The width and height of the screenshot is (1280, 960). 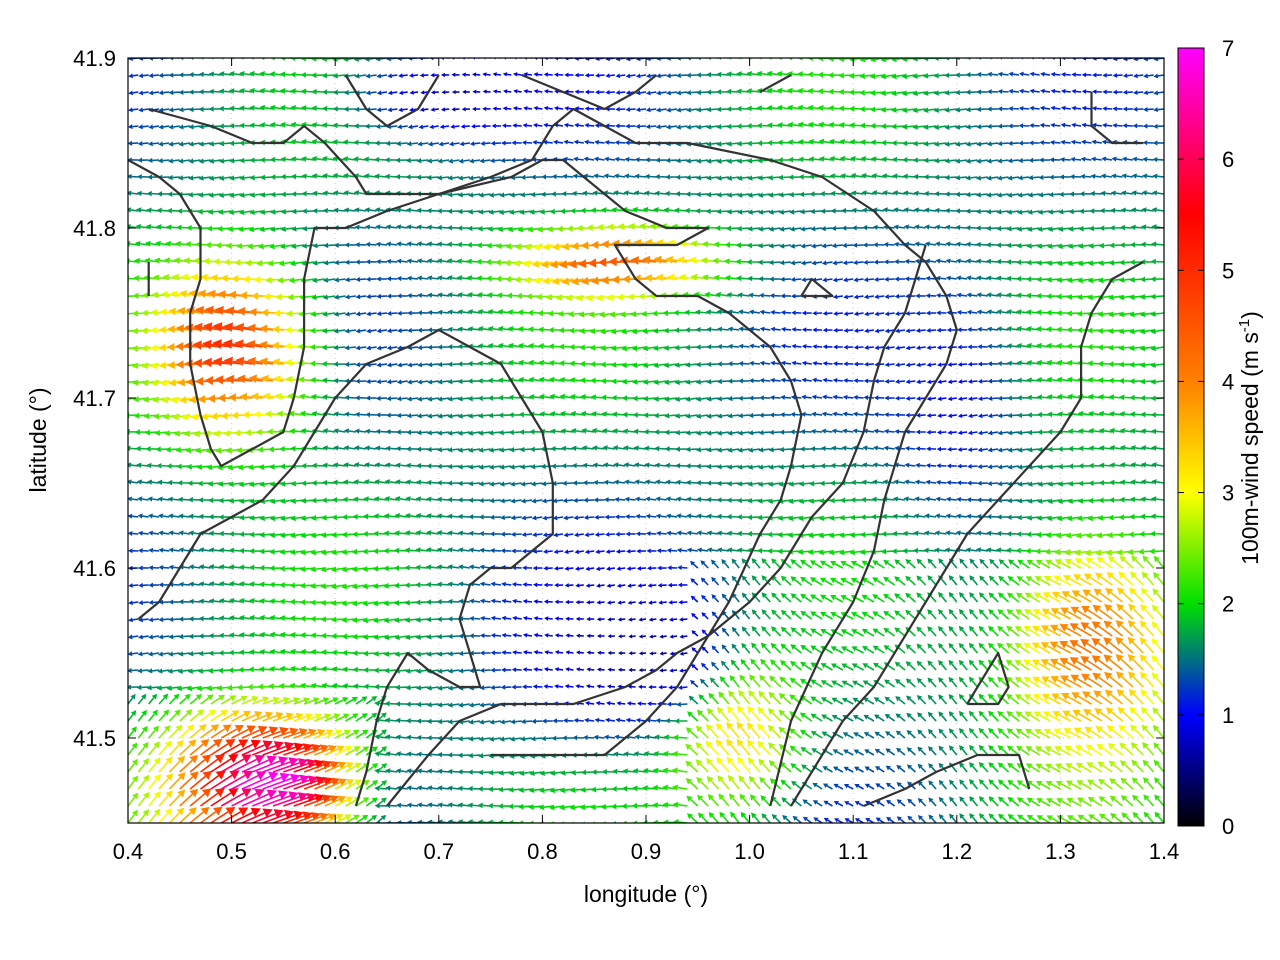 I want to click on colorbar-title: 100m-wind speed (m s-1), so click(x=1249, y=438).